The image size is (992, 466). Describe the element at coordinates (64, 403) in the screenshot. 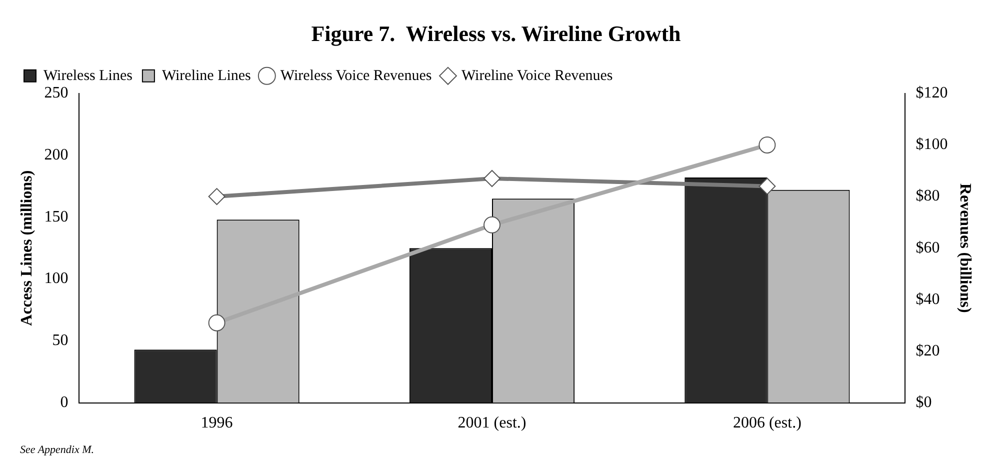

I see `y-tick-label: 0` at that location.